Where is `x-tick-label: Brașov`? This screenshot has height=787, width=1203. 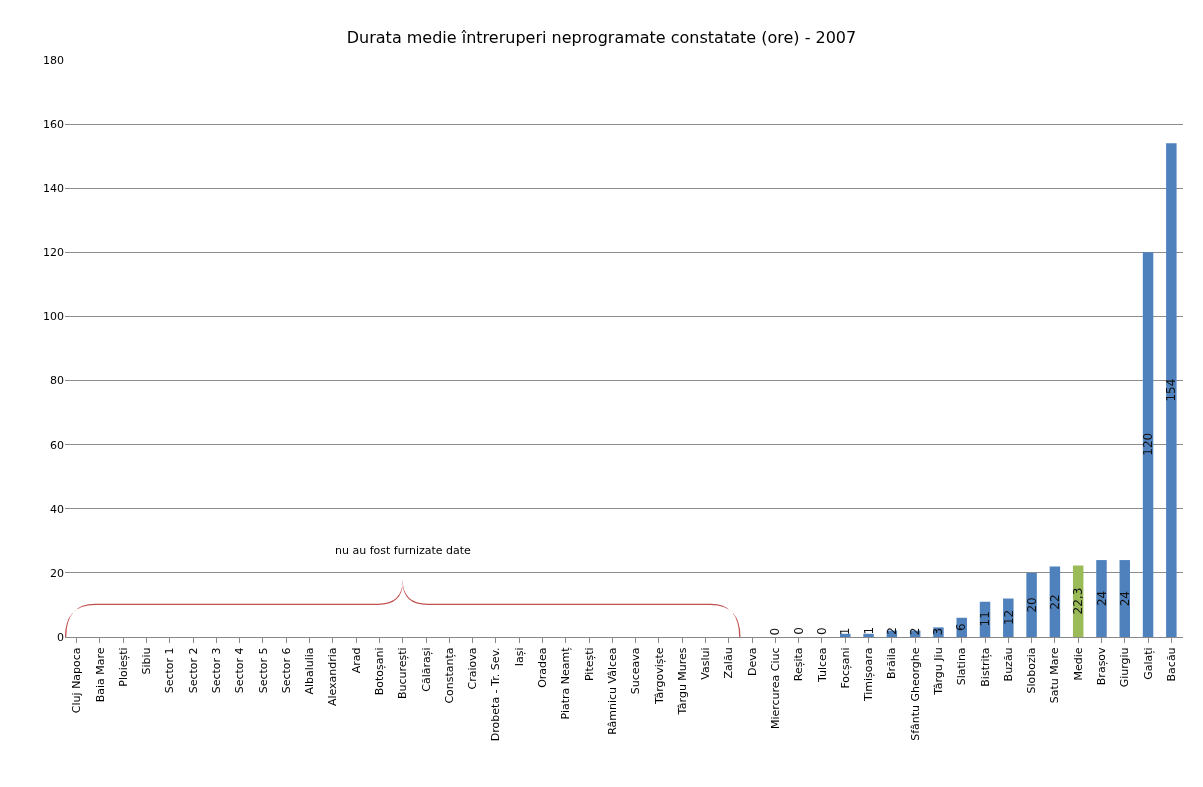
x-tick-label: Brașov is located at coordinates (1102, 666).